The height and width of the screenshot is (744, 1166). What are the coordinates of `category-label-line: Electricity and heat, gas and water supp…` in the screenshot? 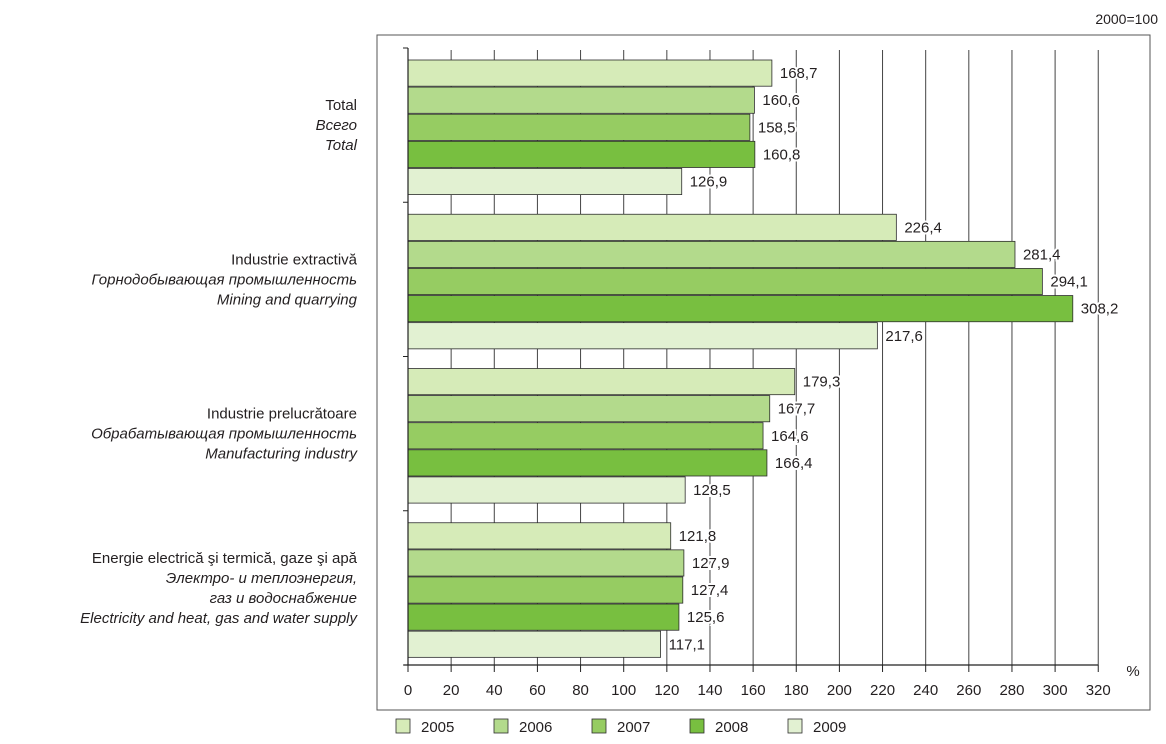 It's located at (219, 618).